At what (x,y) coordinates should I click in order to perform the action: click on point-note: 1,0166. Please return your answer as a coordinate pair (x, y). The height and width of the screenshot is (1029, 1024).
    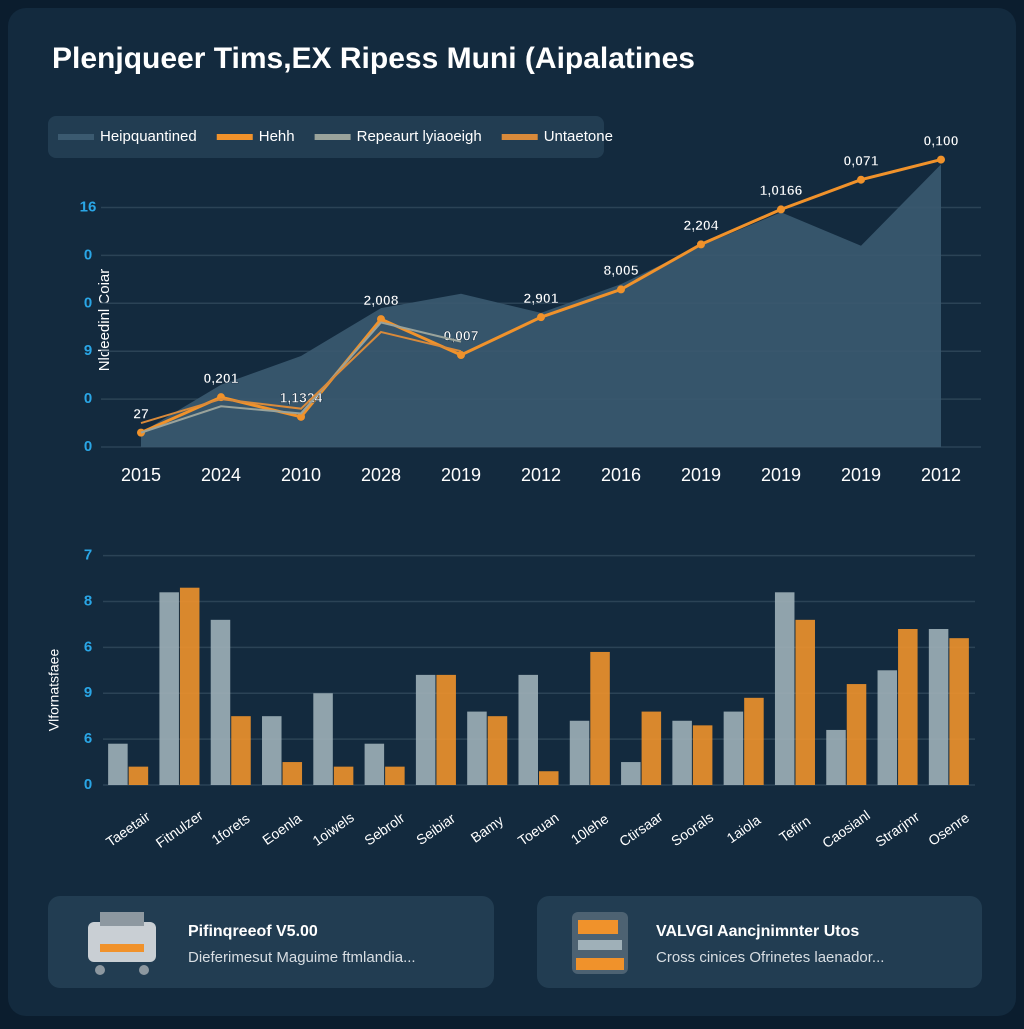
    Looking at the image, I should click on (781, 190).